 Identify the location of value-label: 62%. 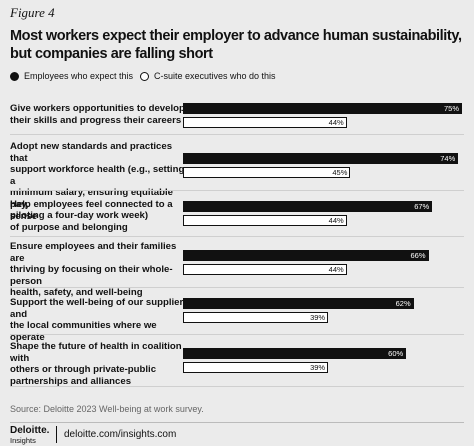
(403, 303).